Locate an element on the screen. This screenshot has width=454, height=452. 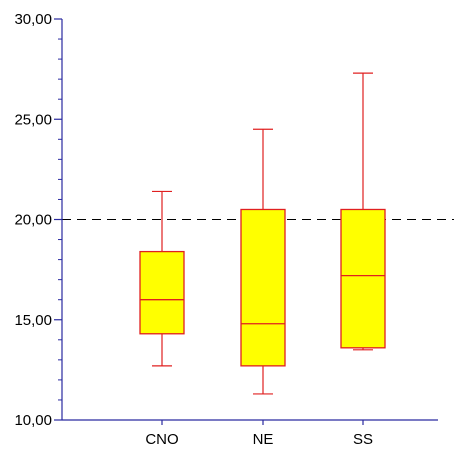
box-ss is located at coordinates (363, 211).